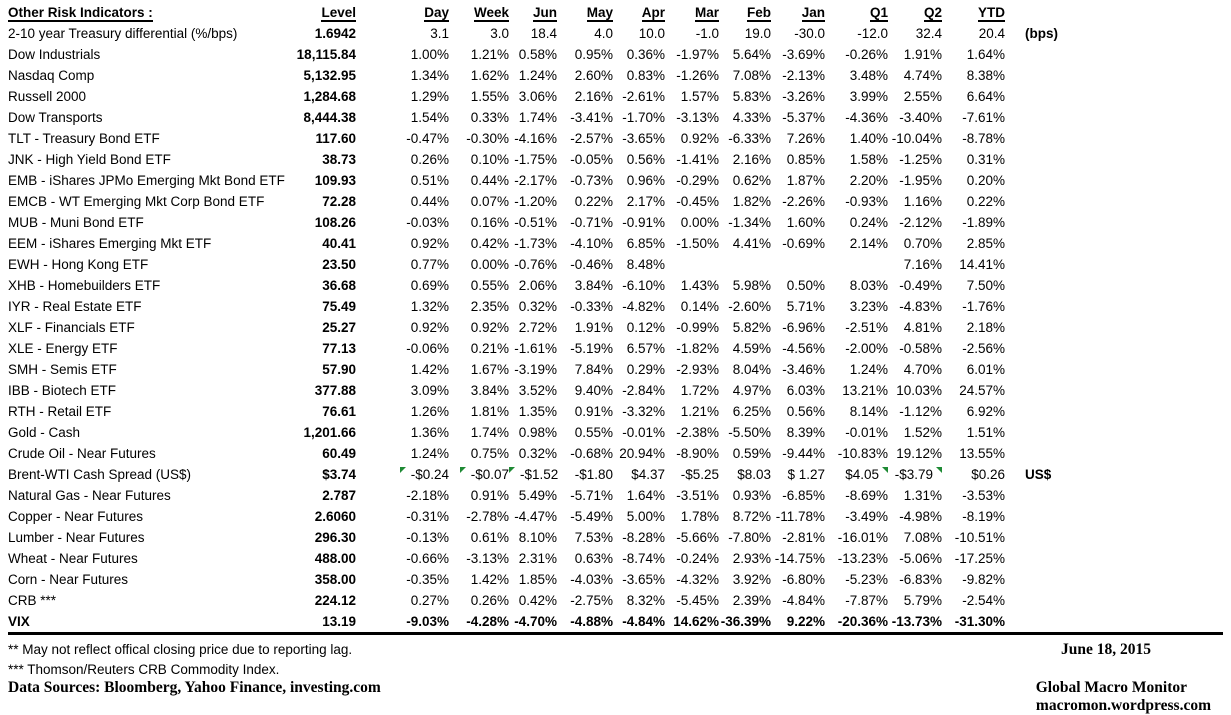 The width and height of the screenshot is (1231, 715). I want to click on cell-apr: 0.36%, so click(639, 54).